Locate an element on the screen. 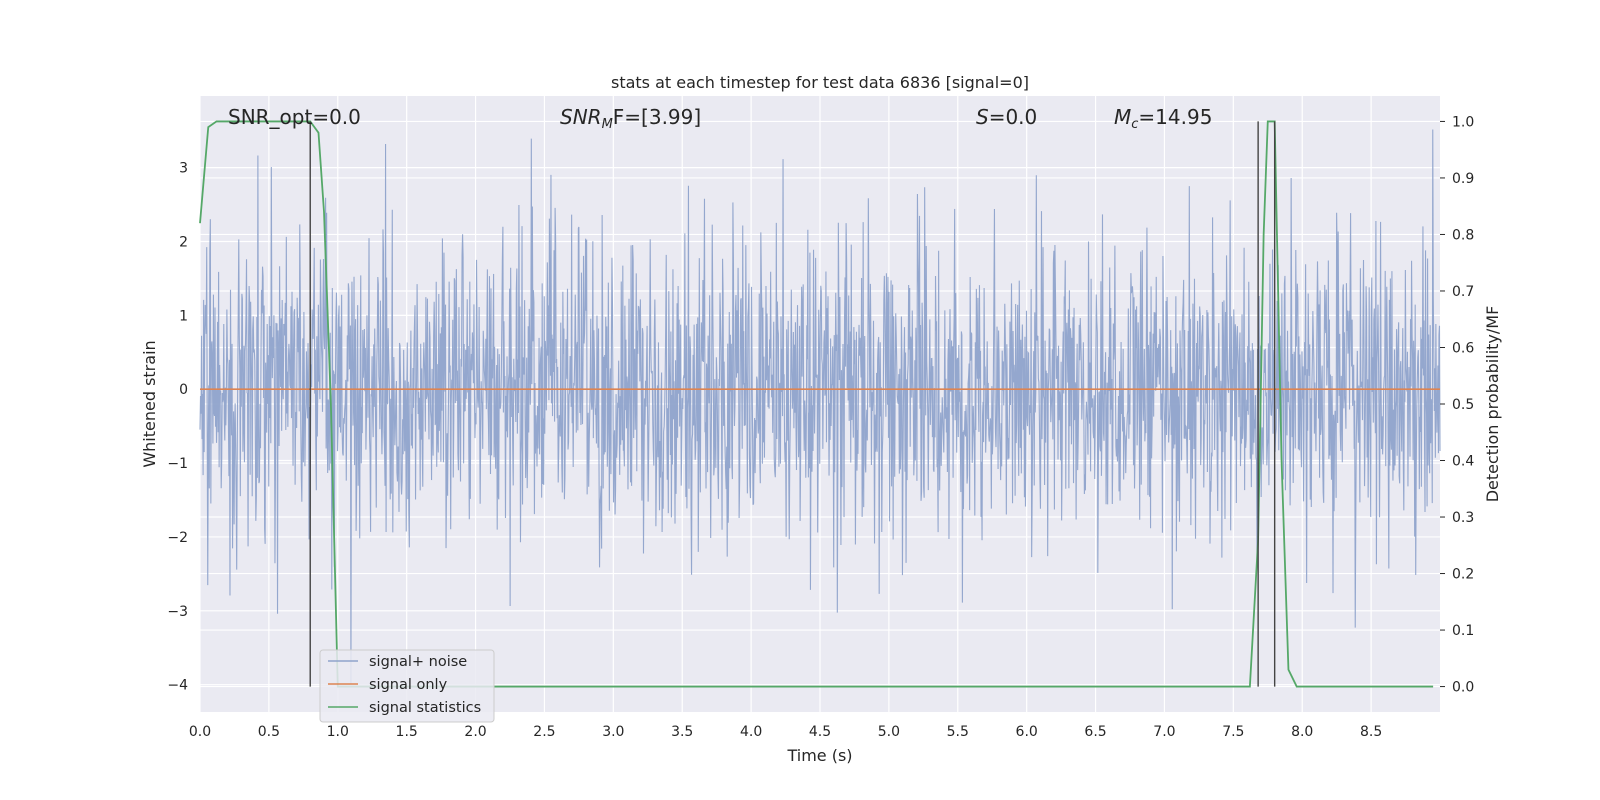 The image size is (1600, 800). y-left-tick-label: −3 is located at coordinates (177, 612).